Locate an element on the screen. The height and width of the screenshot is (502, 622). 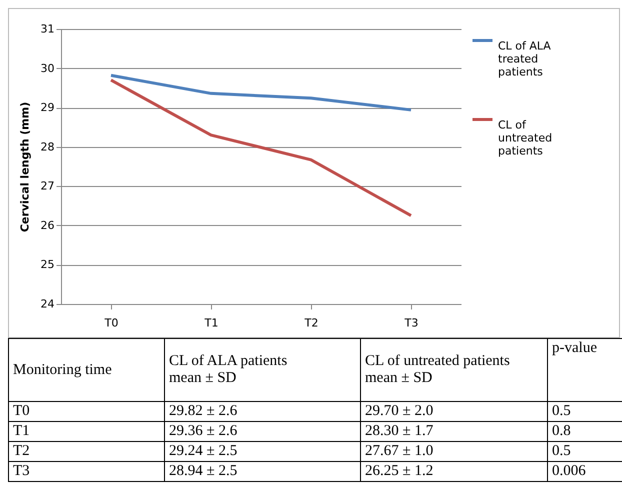
y-tick-label: 26 is located at coordinates (47, 225).